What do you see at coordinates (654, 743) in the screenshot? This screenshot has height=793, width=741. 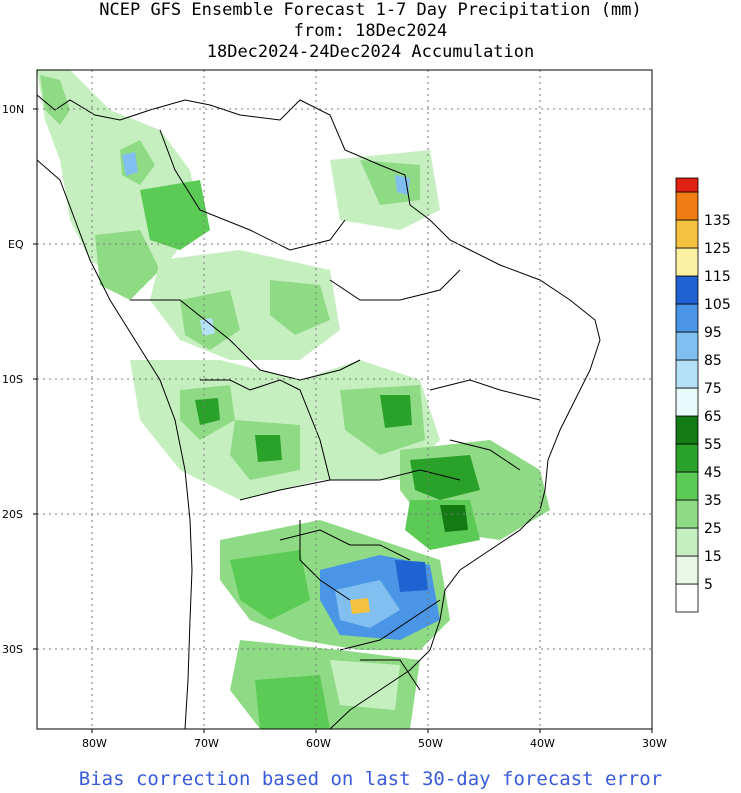 I see `lon-label-30w: 30W` at bounding box center [654, 743].